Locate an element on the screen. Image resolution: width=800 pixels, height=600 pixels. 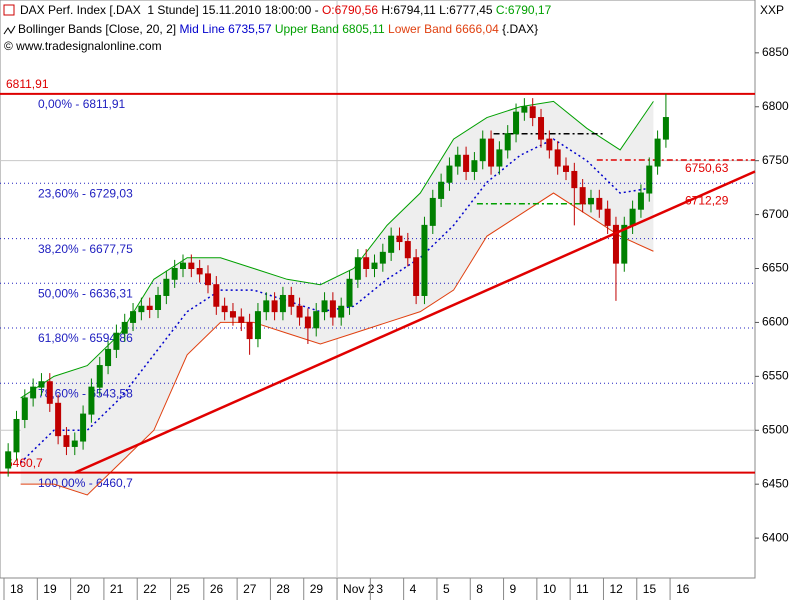
indicator-icon is located at coordinates (9, 30).